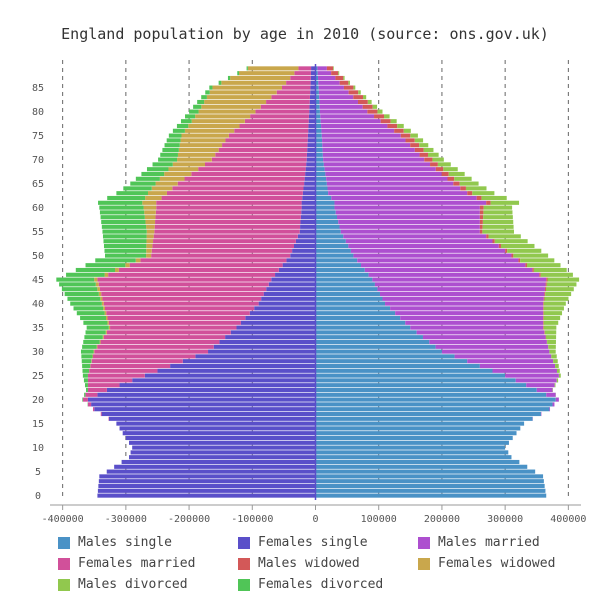 The image size is (610, 611). What do you see at coordinates (148, 542) in the screenshot?
I see `legend-item-males_single: Males single` at bounding box center [148, 542].